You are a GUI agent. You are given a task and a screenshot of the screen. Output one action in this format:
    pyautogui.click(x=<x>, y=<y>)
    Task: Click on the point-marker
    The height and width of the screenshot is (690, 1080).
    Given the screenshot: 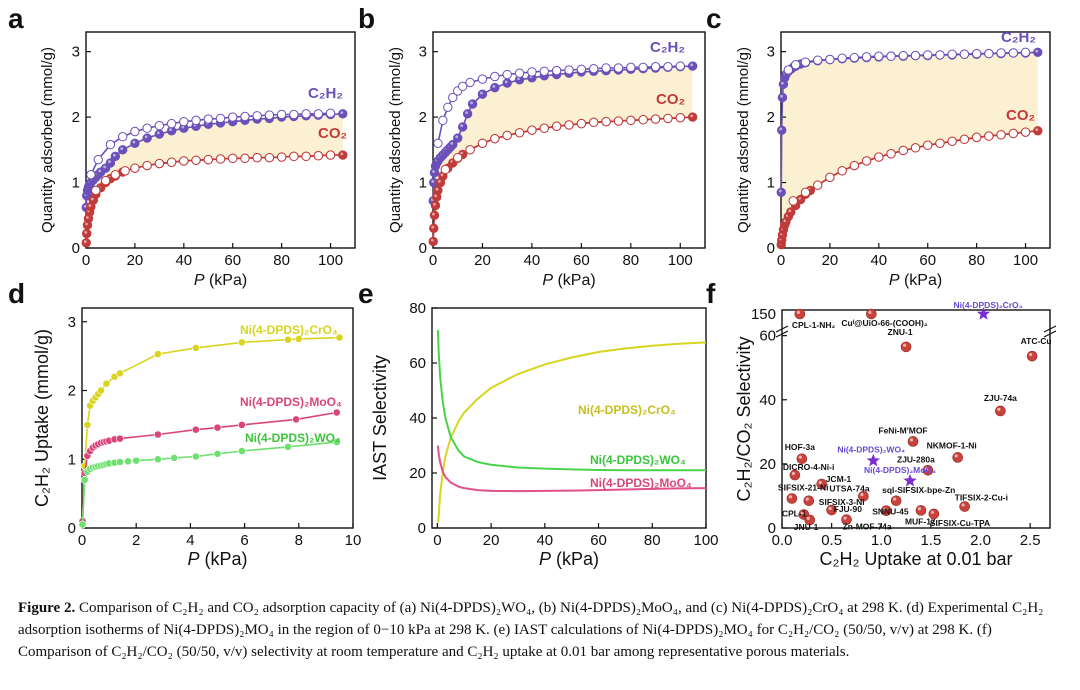 What is the action you would take?
    pyautogui.click(x=792, y=498)
    